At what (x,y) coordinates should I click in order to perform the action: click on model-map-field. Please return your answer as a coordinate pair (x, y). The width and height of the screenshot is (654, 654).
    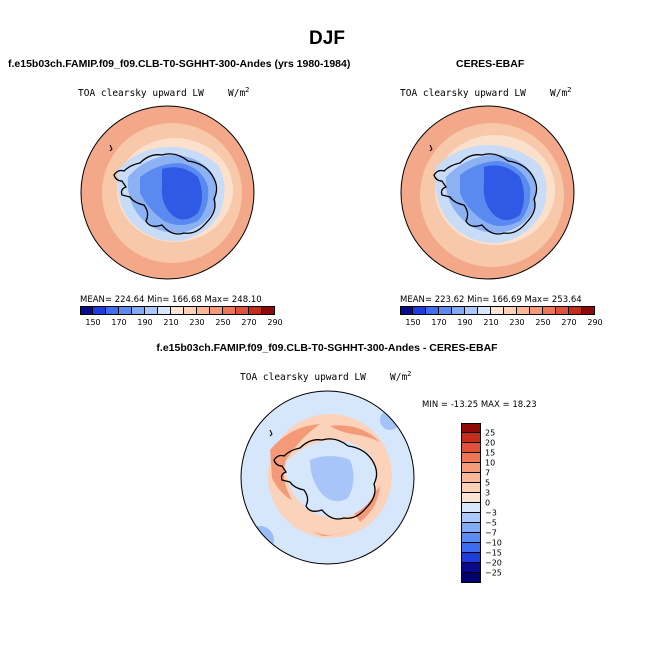
    Looking at the image, I should click on (167, 192).